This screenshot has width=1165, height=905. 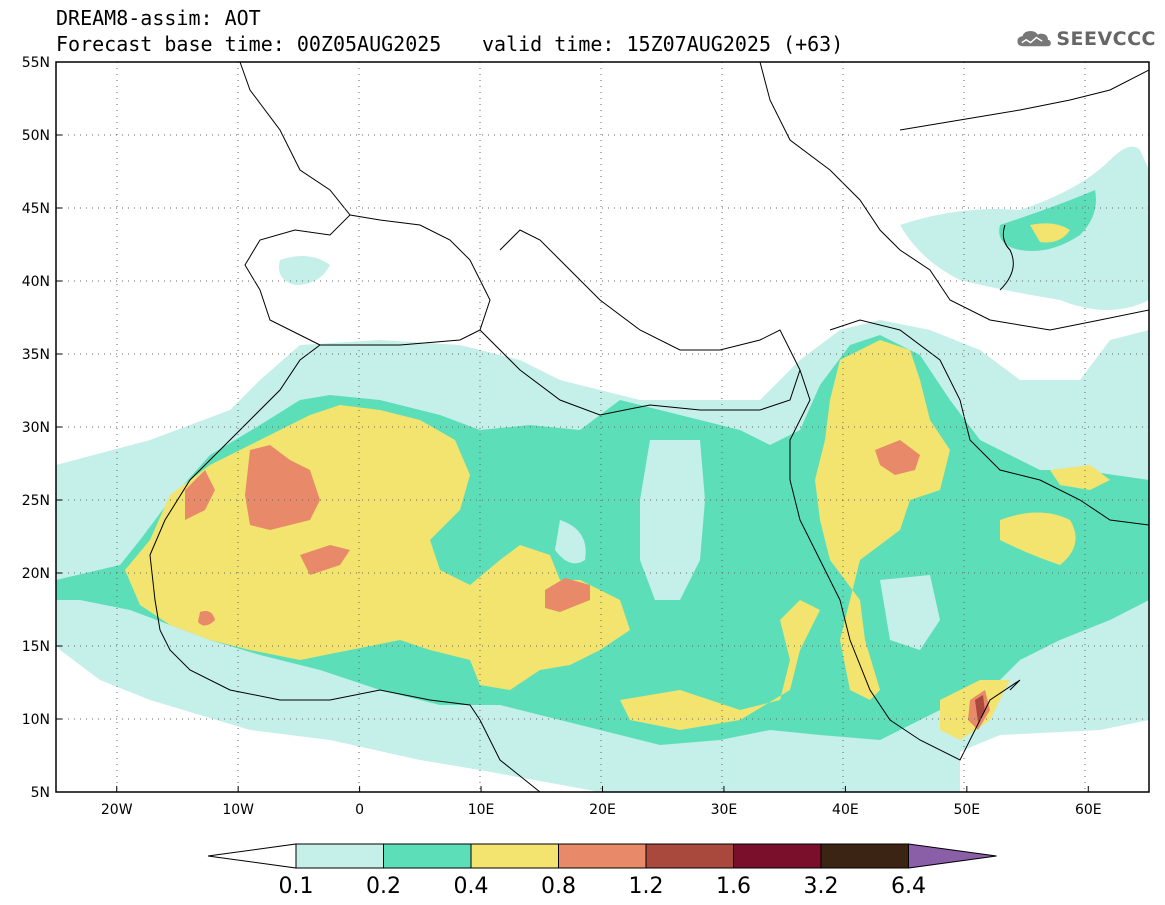 I want to click on lat-tick-label: 10N, so click(x=36, y=720).